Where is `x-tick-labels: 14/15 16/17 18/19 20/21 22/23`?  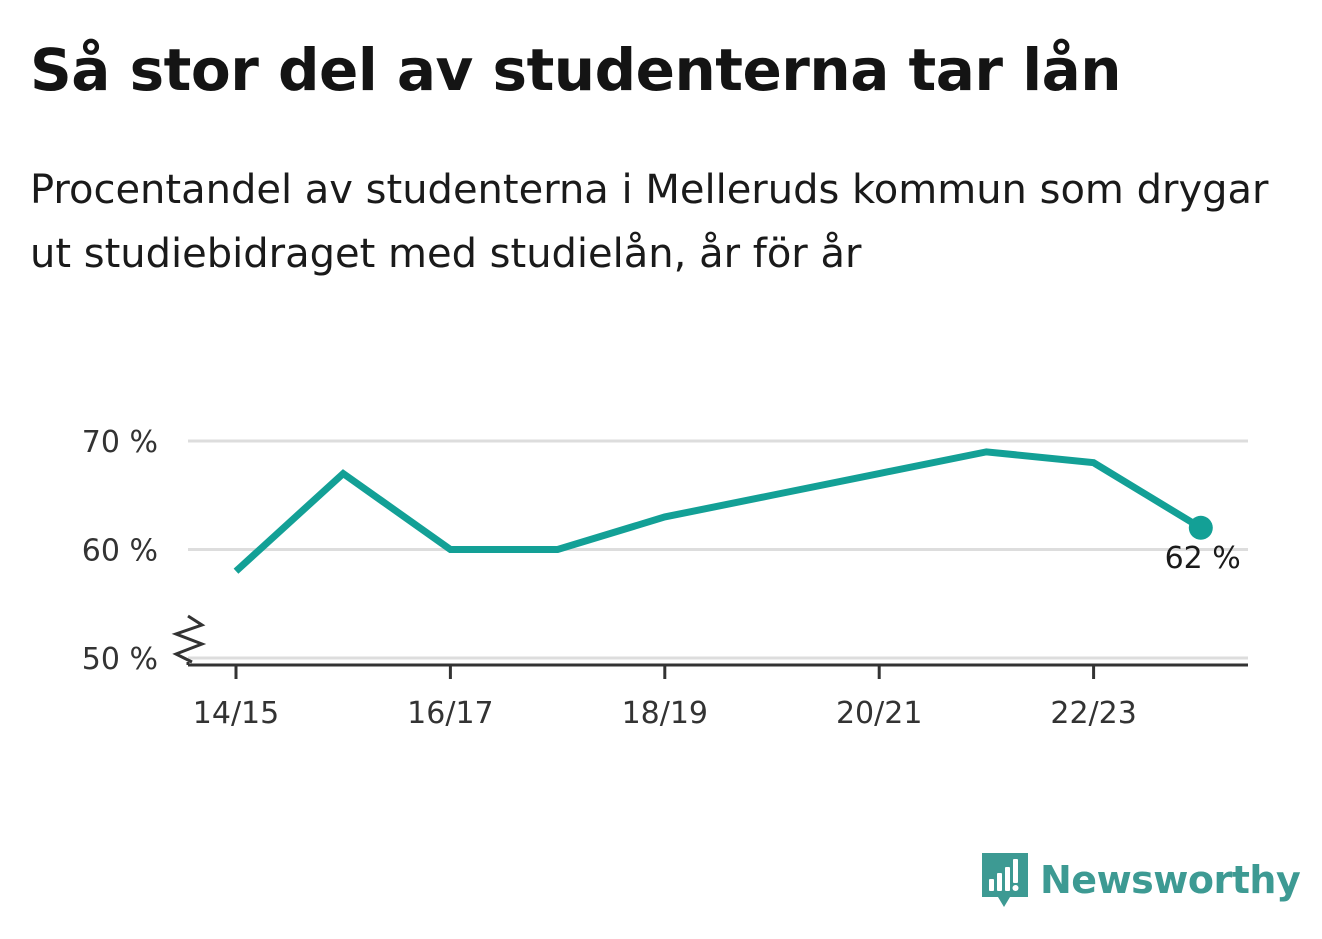 x-tick-labels: 14/15 16/17 18/19 20/21 22/23 is located at coordinates (665, 713).